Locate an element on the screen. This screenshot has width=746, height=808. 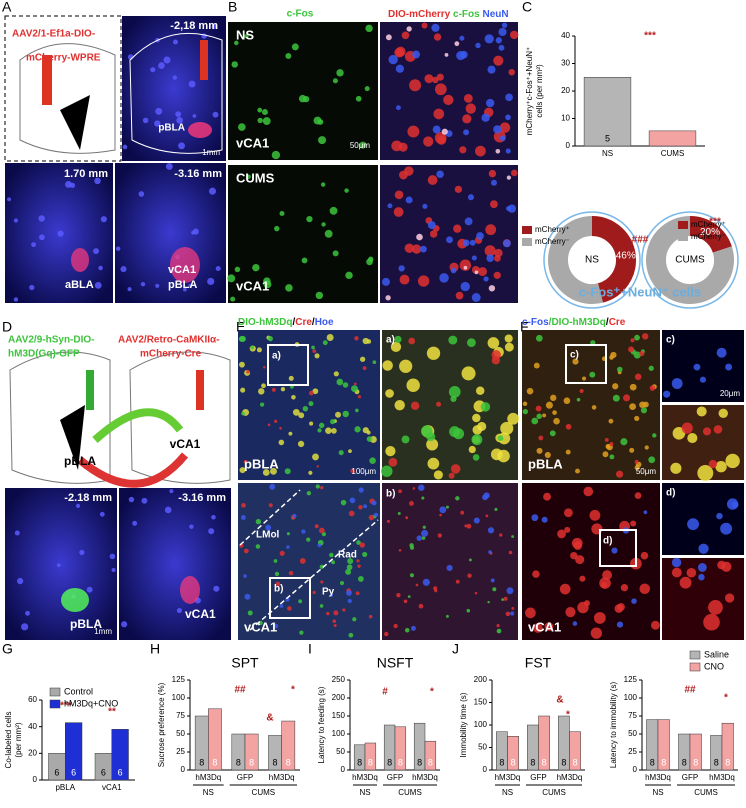
x-tick-label: CUMS is located at coordinates (673, 153).